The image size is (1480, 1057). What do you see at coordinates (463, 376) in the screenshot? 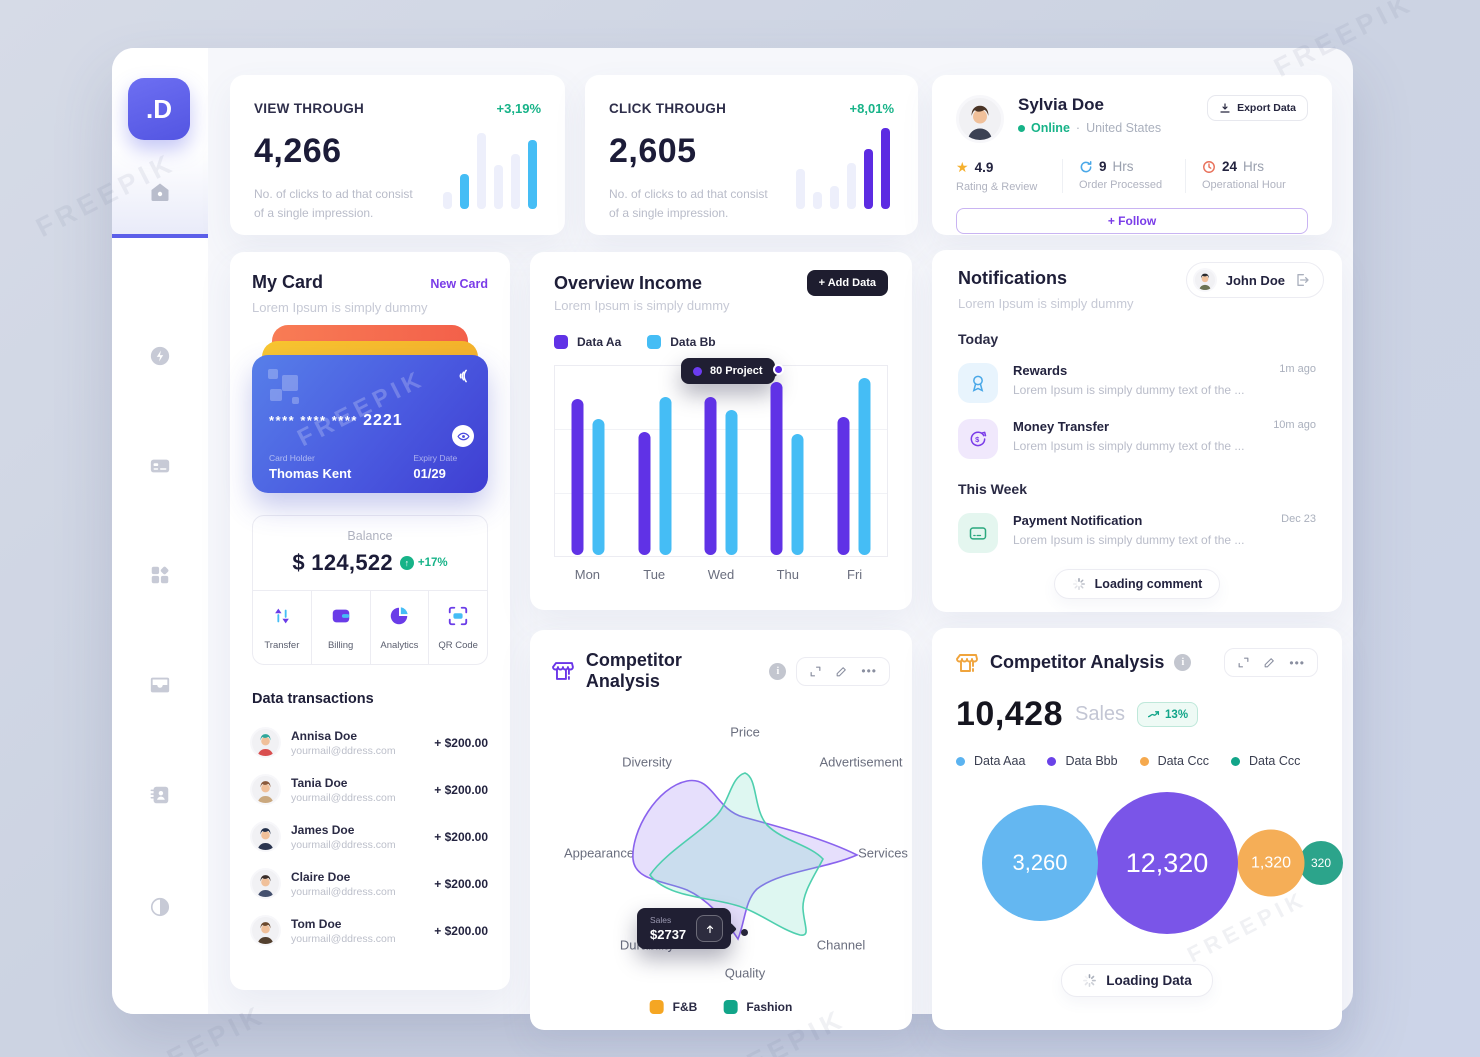
I see `contactless-icon` at bounding box center [463, 376].